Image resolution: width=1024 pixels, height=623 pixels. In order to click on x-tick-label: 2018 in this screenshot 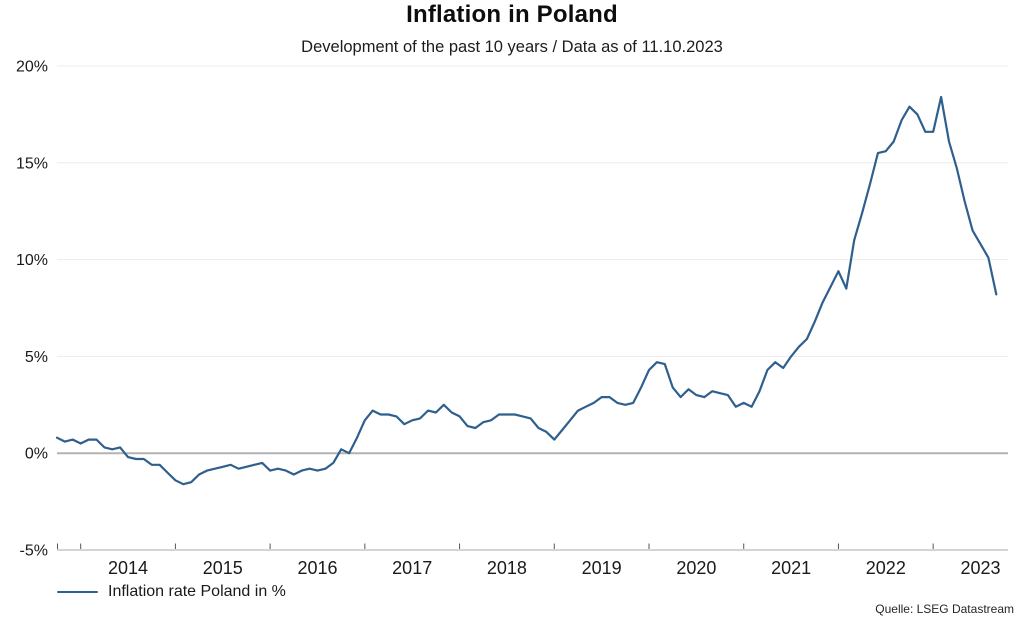, I will do `click(507, 568)`.